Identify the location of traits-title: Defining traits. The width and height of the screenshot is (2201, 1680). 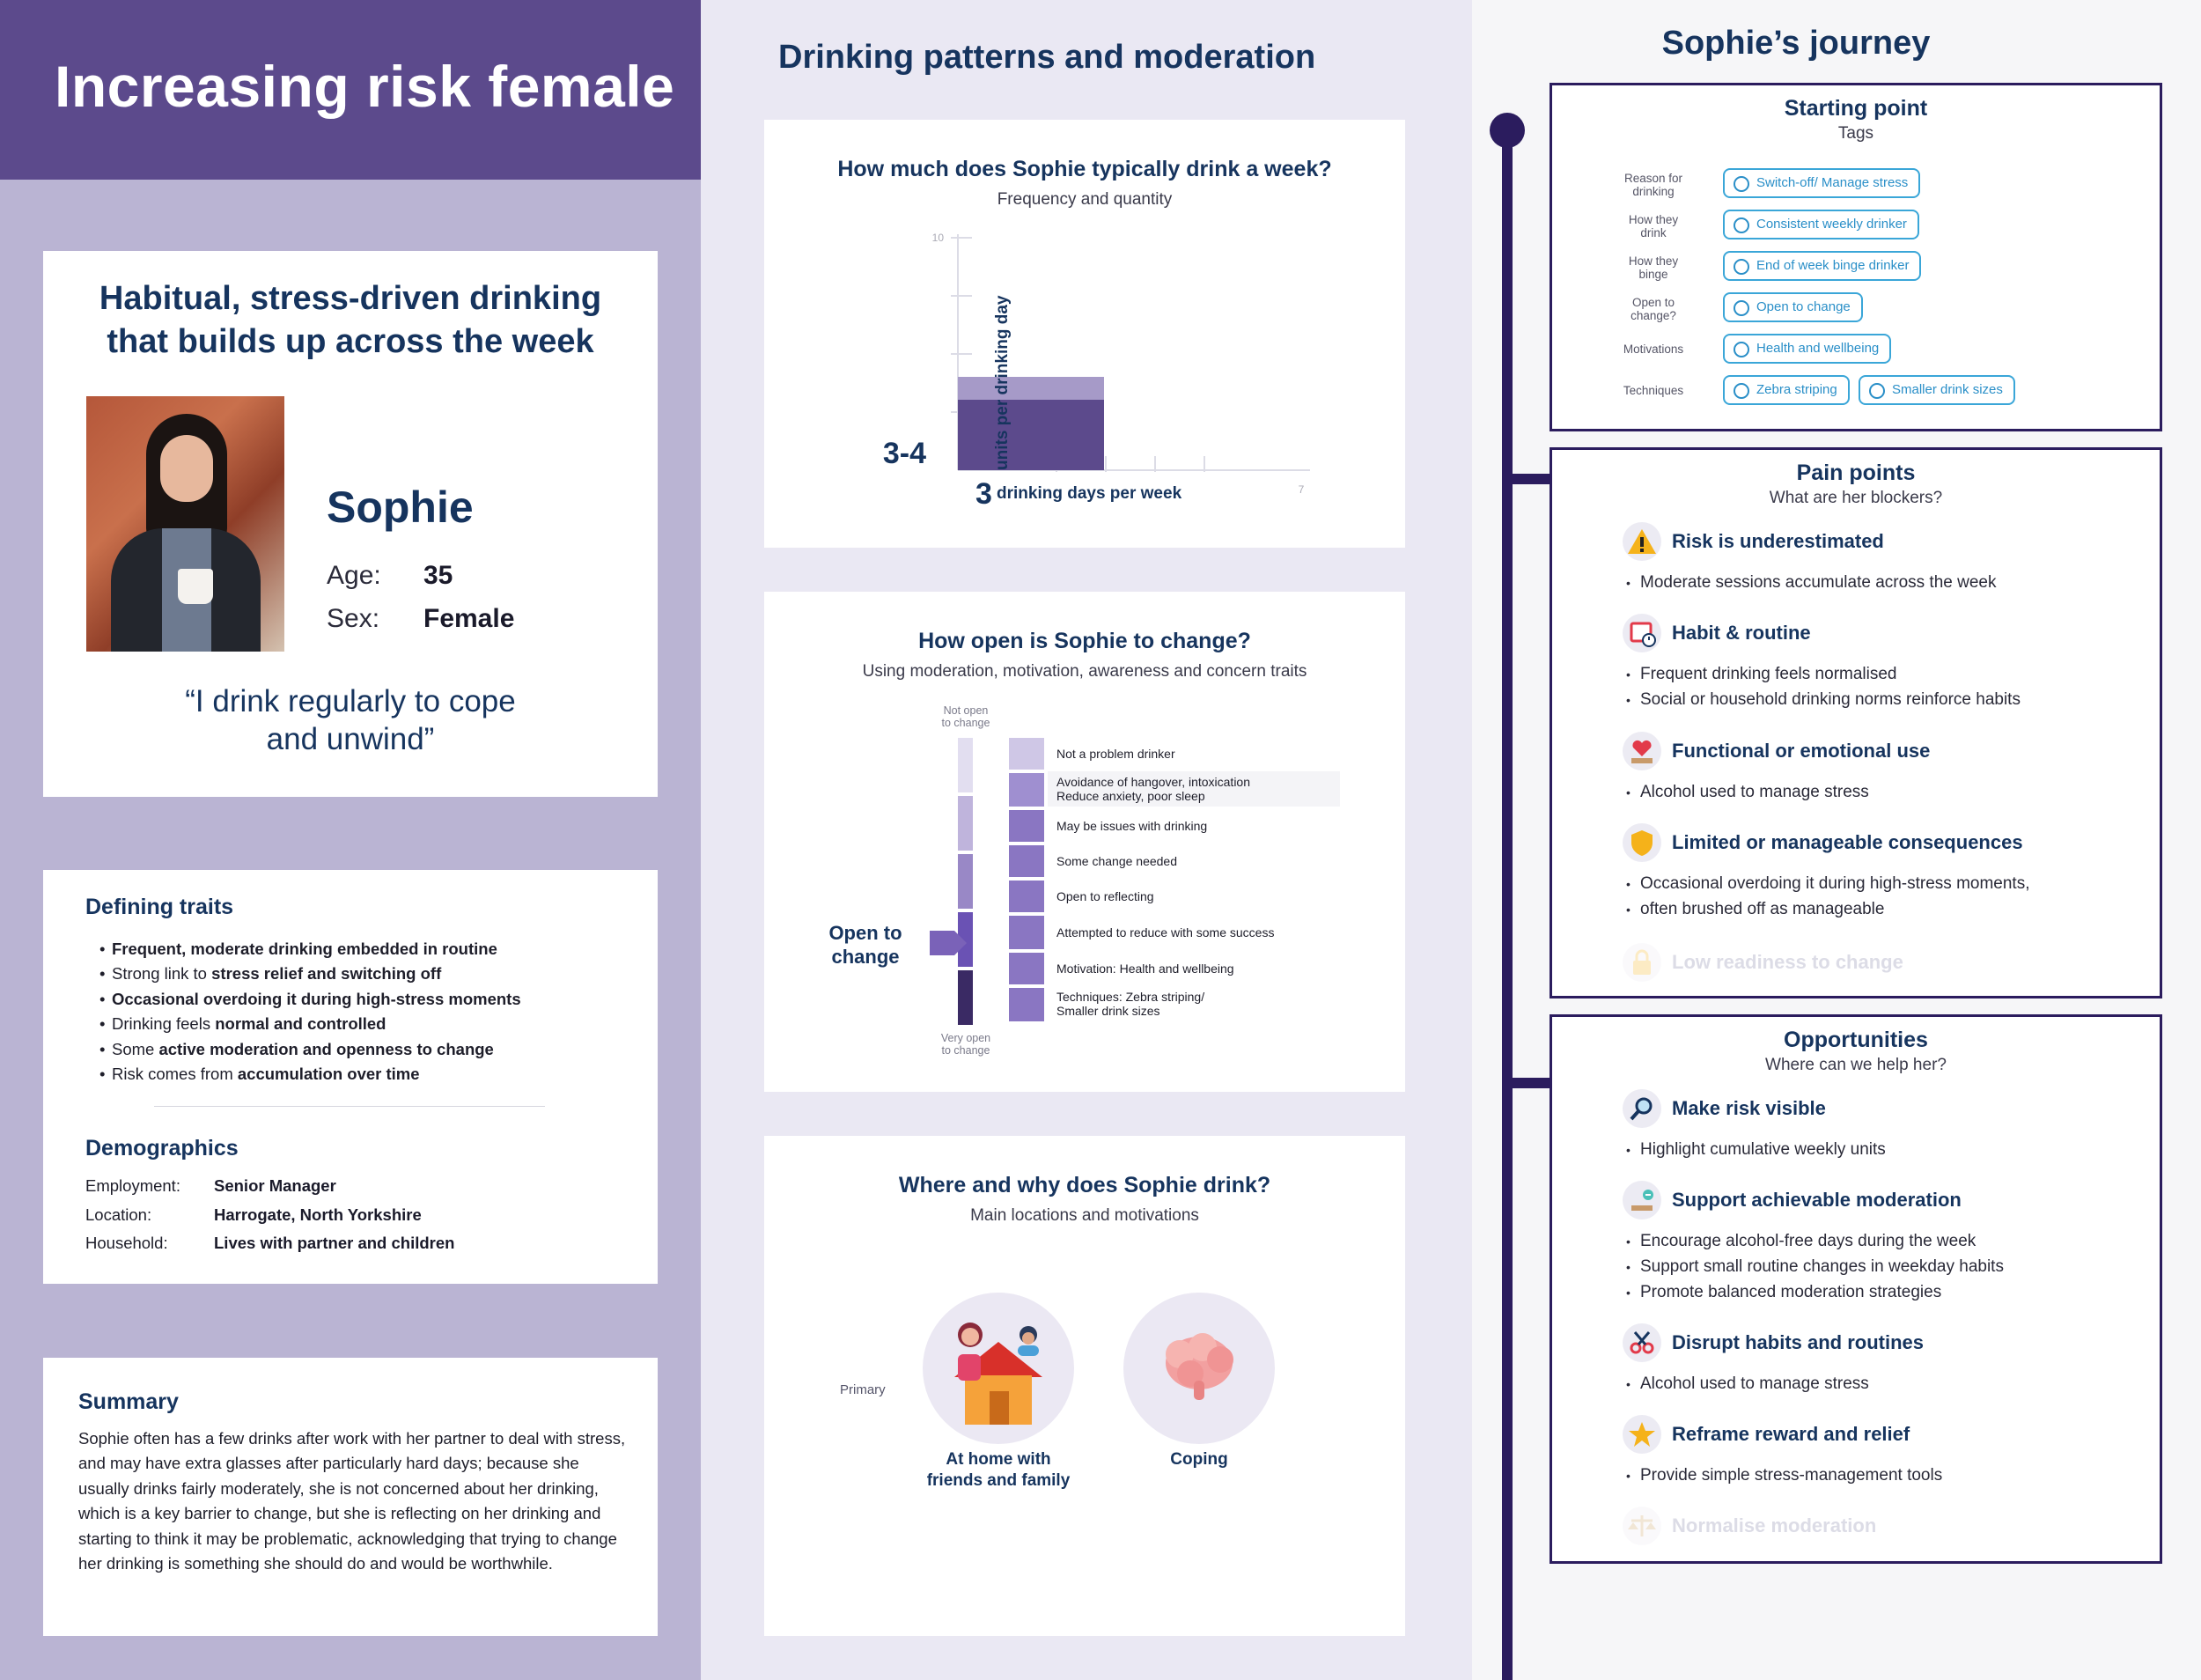
(159, 907).